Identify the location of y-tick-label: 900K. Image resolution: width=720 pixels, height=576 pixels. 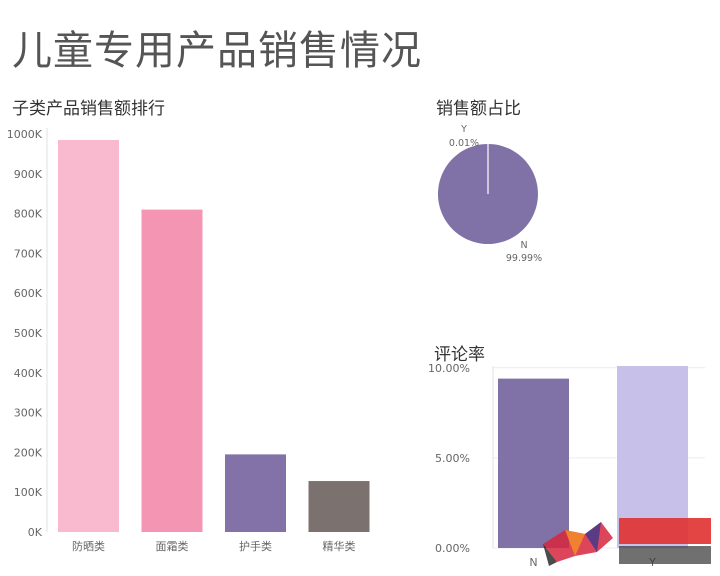
(28, 174).